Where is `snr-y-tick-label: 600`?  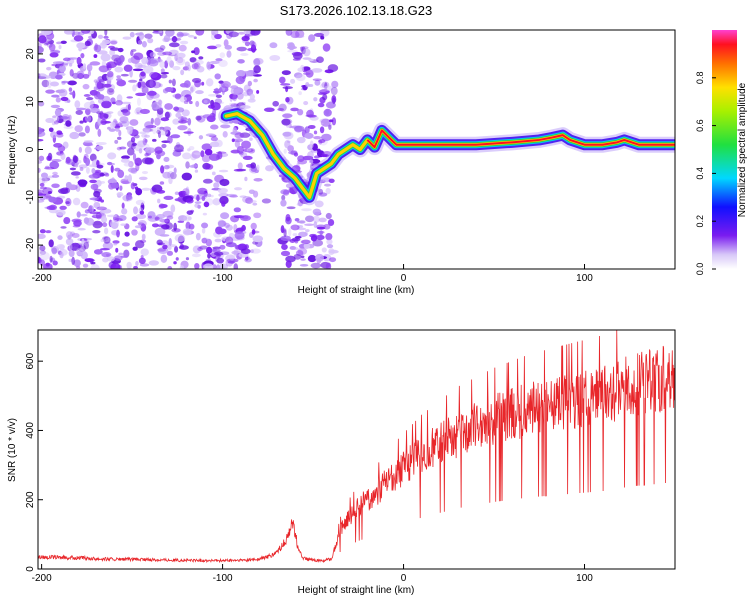 snr-y-tick-label: 600 is located at coordinates (30, 360).